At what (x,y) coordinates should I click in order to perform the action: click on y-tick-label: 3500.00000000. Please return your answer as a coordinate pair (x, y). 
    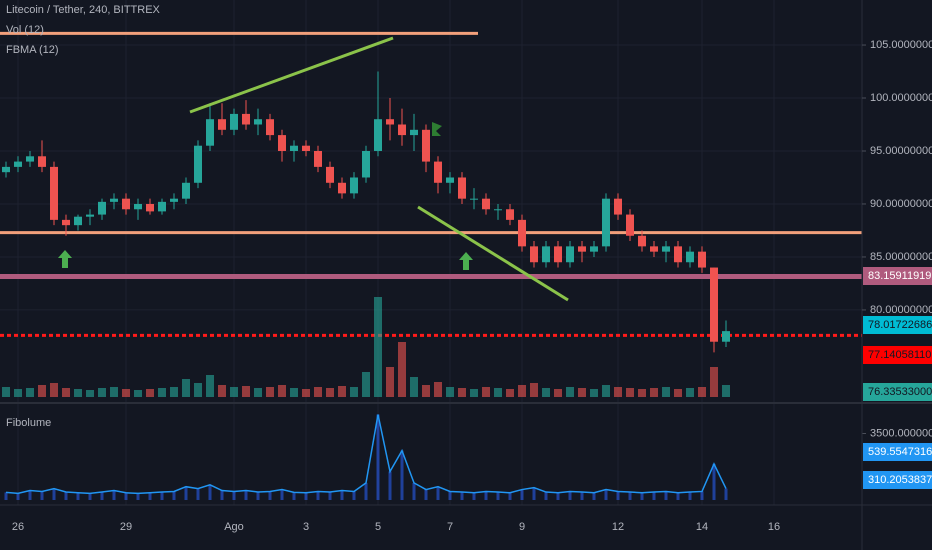
    Looking at the image, I should click on (901, 433).